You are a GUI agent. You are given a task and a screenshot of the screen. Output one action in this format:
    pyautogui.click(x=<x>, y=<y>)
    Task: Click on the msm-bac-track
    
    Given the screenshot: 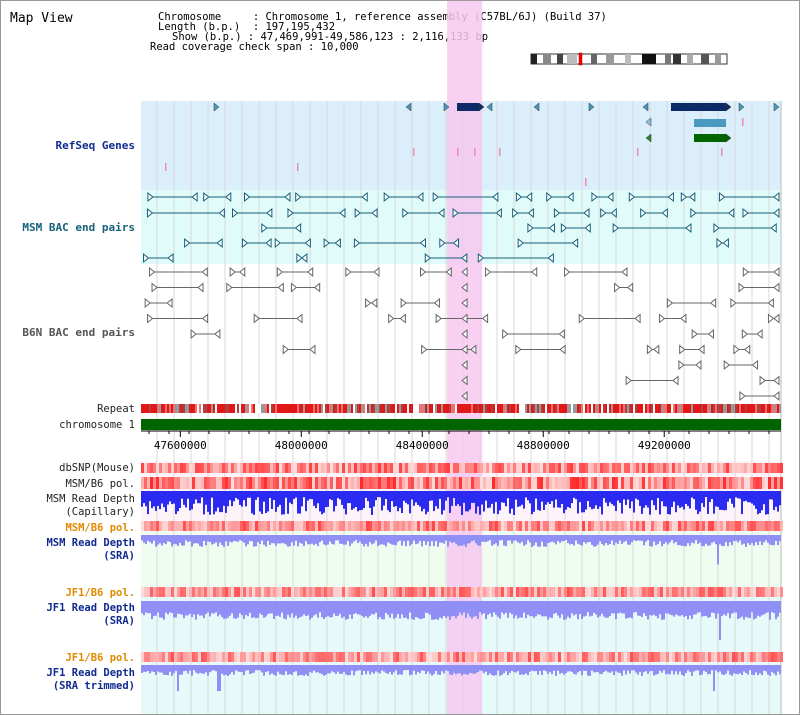 What is the action you would take?
    pyautogui.click(x=461, y=227)
    